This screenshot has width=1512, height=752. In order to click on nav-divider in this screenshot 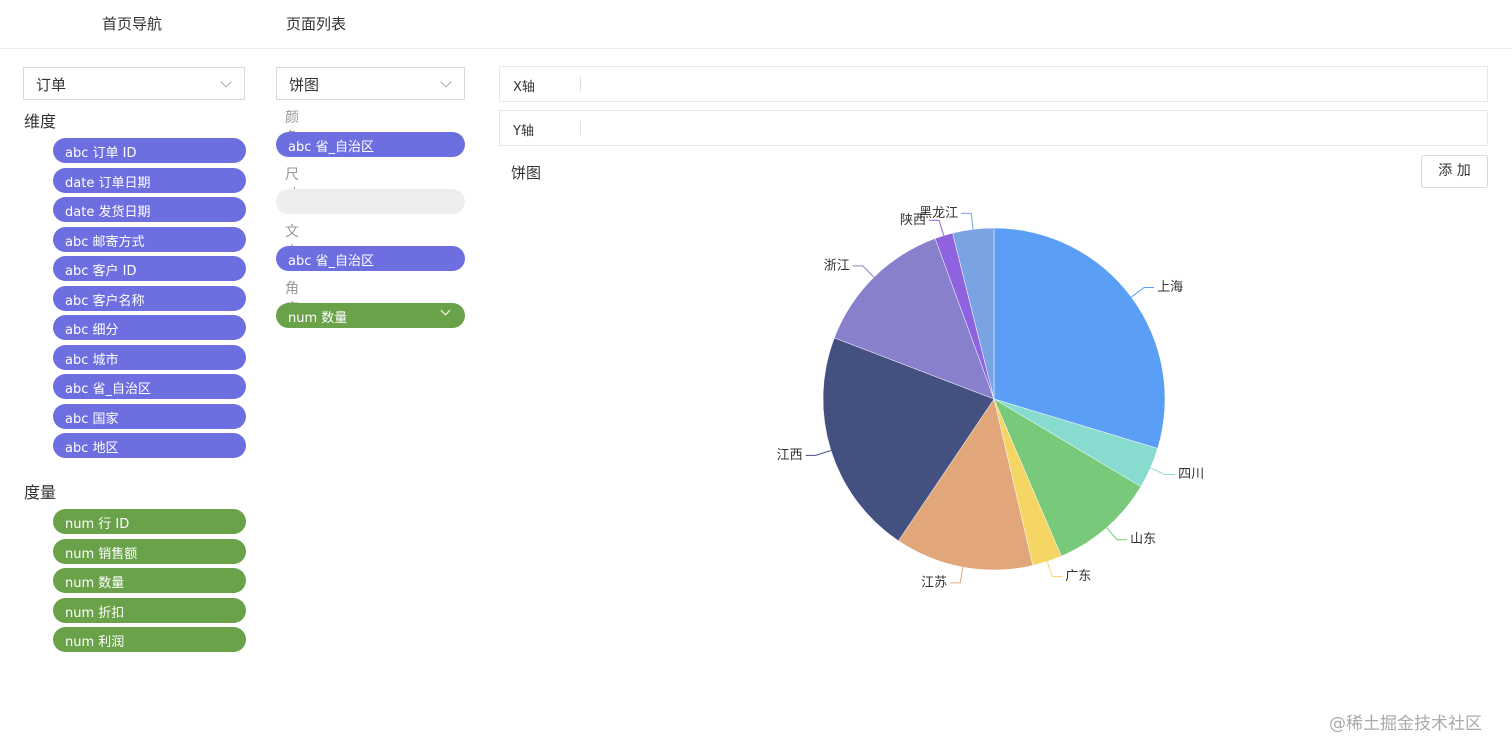, I will do `click(756, 48)`.